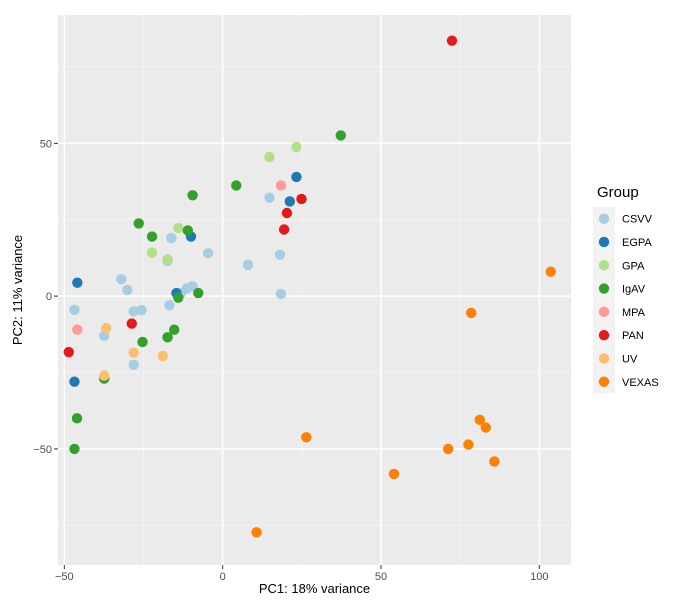 The width and height of the screenshot is (682, 606). What do you see at coordinates (604, 242) in the screenshot?
I see `legend-key-egpa` at bounding box center [604, 242].